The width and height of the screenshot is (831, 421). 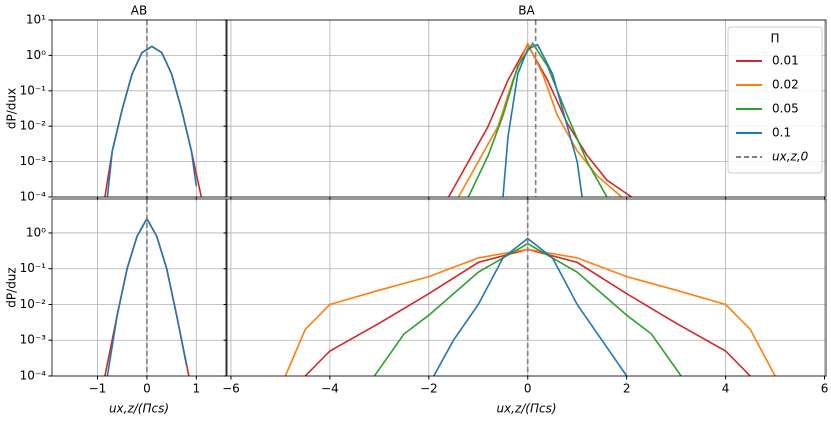 What do you see at coordinates (726, 389) in the screenshot?
I see `x-tick-label: 4` at bounding box center [726, 389].